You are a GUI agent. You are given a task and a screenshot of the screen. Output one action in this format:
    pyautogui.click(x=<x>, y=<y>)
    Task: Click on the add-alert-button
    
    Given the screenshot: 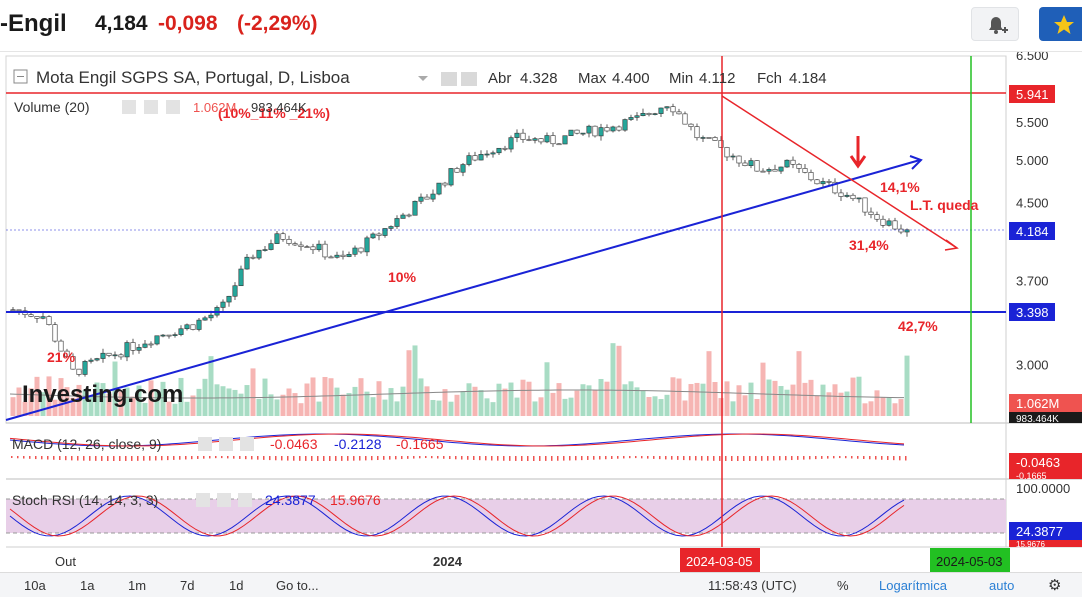 What is the action you would take?
    pyautogui.click(x=995, y=24)
    